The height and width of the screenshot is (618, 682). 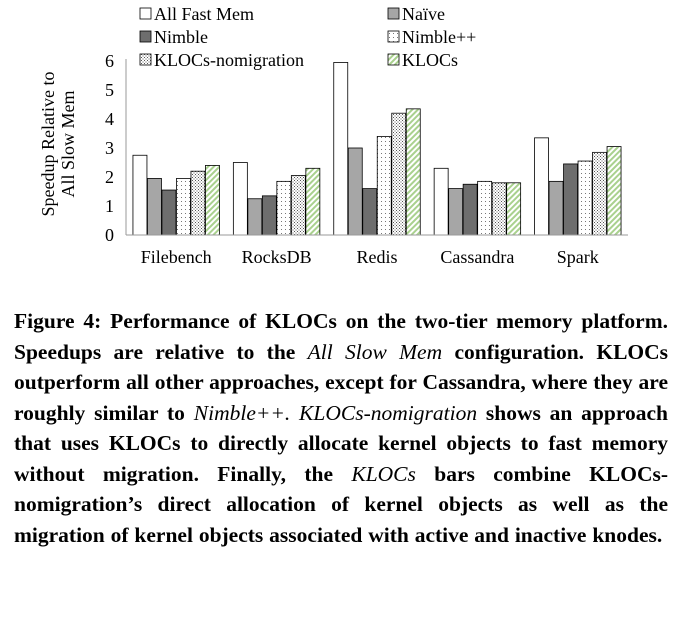 What do you see at coordinates (399, 174) in the screenshot?
I see `bar-redis-klocs-nomigration` at bounding box center [399, 174].